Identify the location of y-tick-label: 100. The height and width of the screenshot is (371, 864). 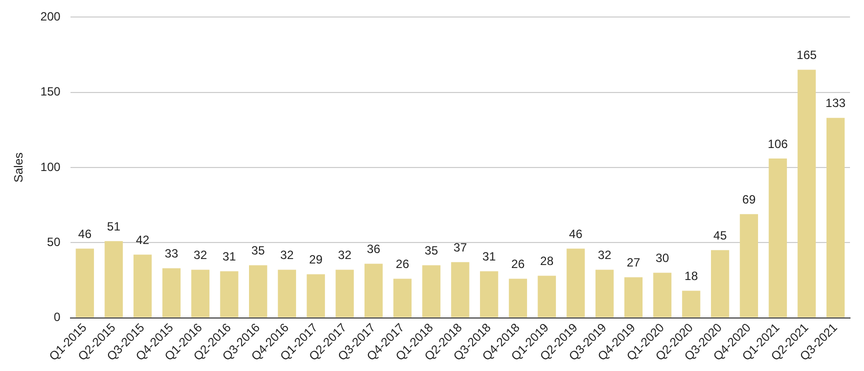
(50, 167).